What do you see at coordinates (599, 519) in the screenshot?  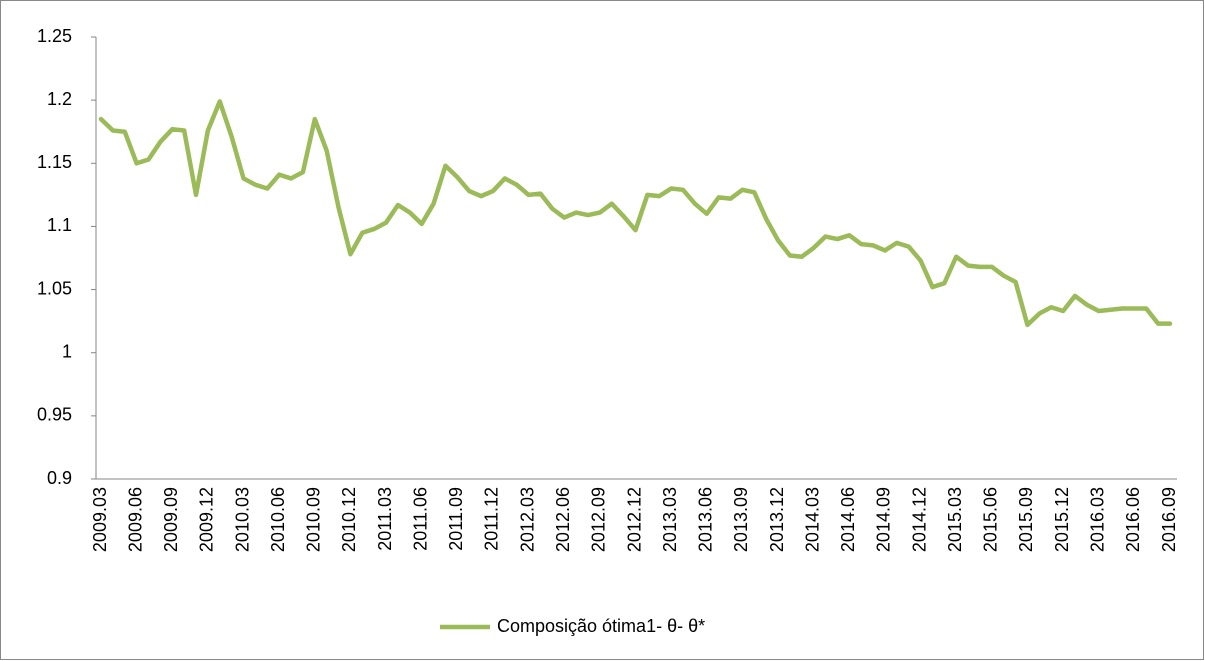 I see `x-tick-label: 2012.09` at bounding box center [599, 519].